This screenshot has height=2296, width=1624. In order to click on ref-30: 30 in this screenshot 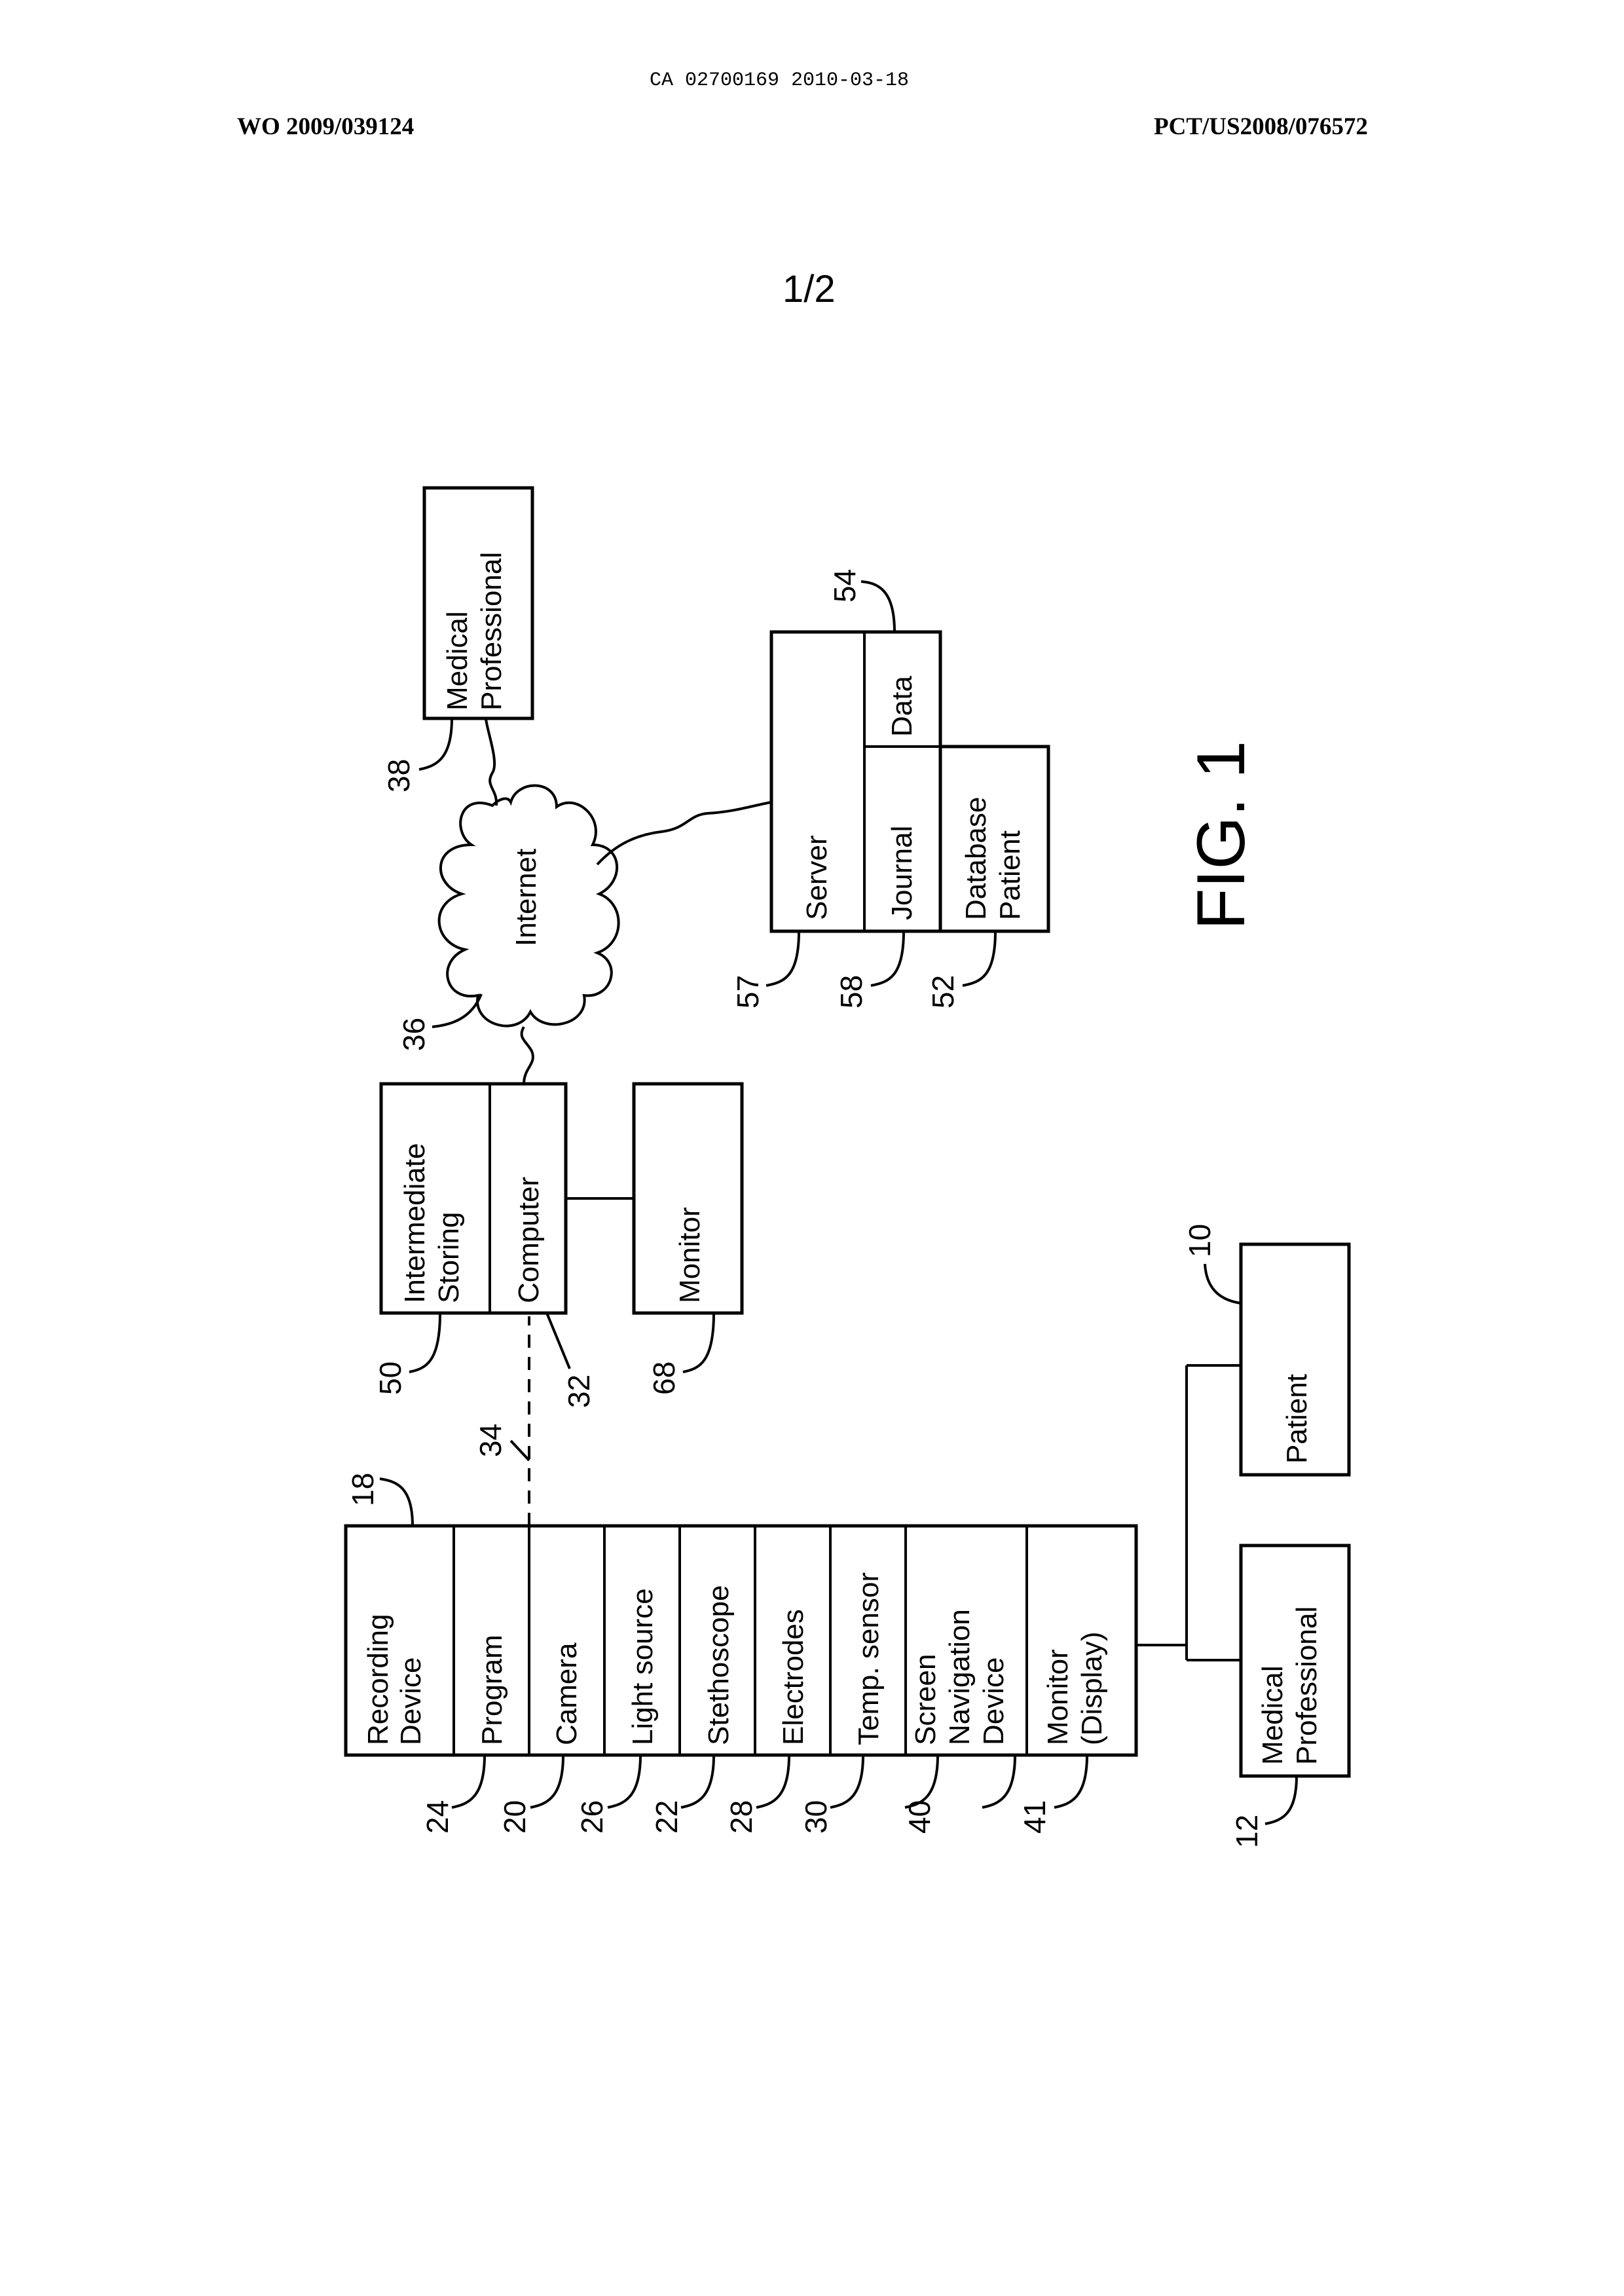, I will do `click(816, 1817)`.